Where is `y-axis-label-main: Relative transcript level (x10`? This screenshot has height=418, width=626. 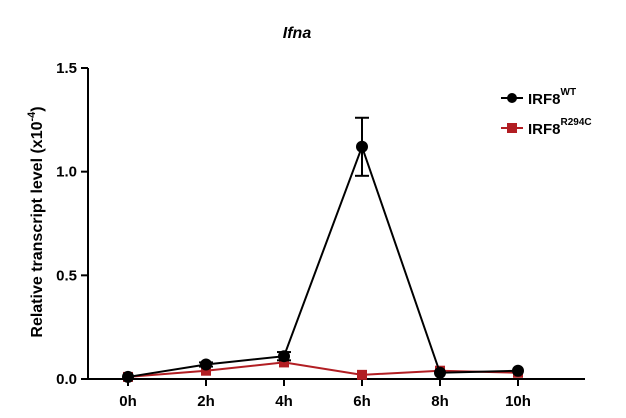
y-axis-label-main: Relative transcript level (x10 is located at coordinates (37, 229).